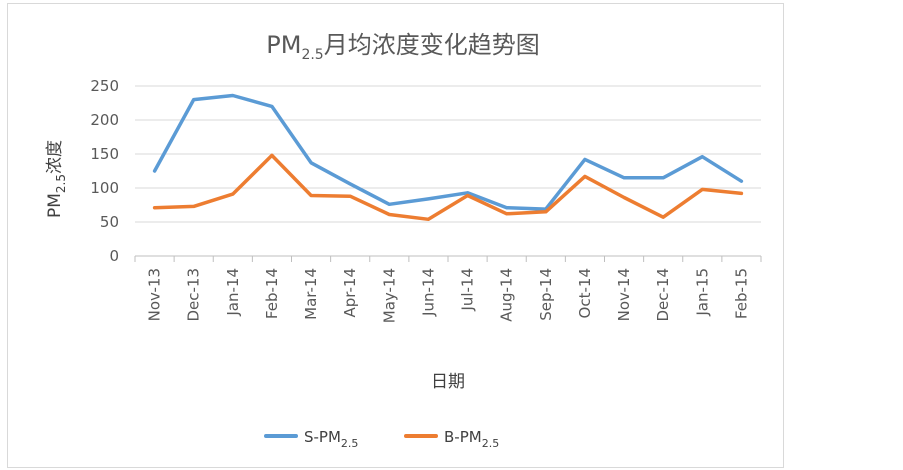 Image resolution: width=903 pixels, height=470 pixels. I want to click on series-line-b-pm25, so click(448, 187).